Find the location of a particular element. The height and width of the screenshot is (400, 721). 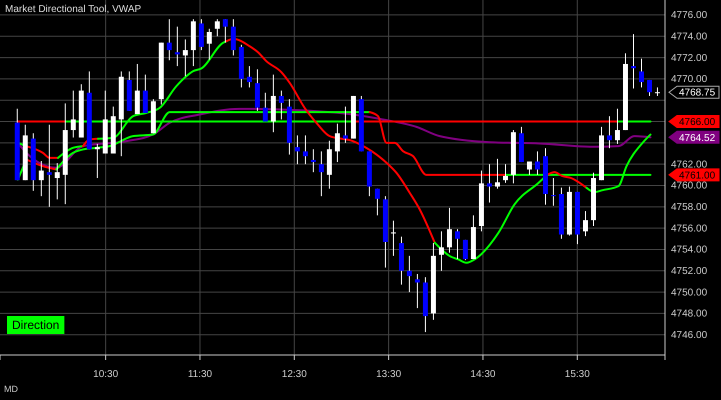

y-tick-label: 4756.00 is located at coordinates (689, 228).